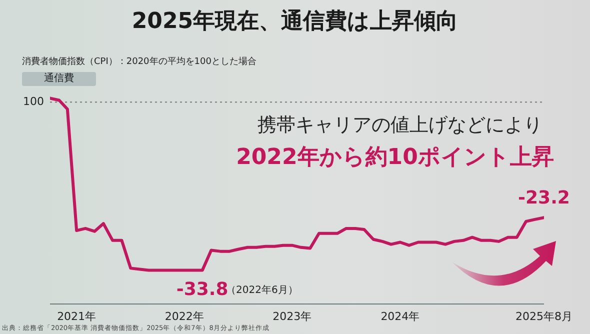 This screenshot has height=334, width=590. I want to click on annotation: 2022年から約10ポイント上昇, so click(395, 158).